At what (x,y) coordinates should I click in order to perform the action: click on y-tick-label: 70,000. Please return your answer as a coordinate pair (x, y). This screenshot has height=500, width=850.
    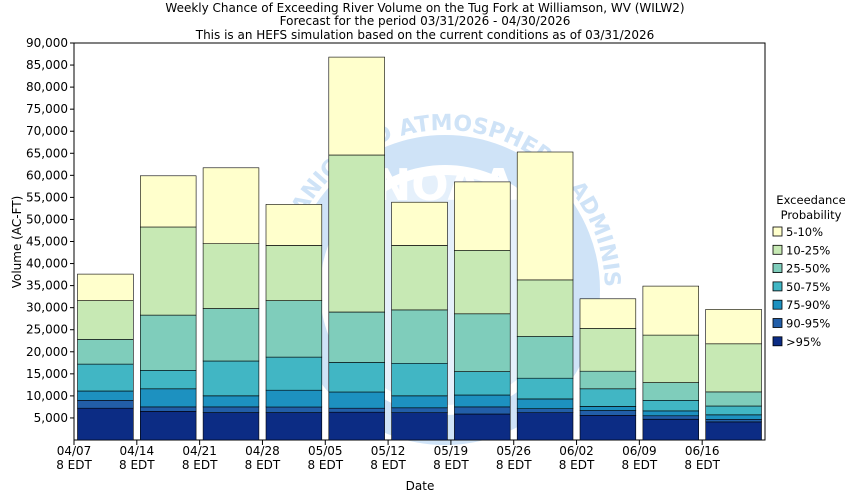
    Looking at the image, I should click on (47, 131).